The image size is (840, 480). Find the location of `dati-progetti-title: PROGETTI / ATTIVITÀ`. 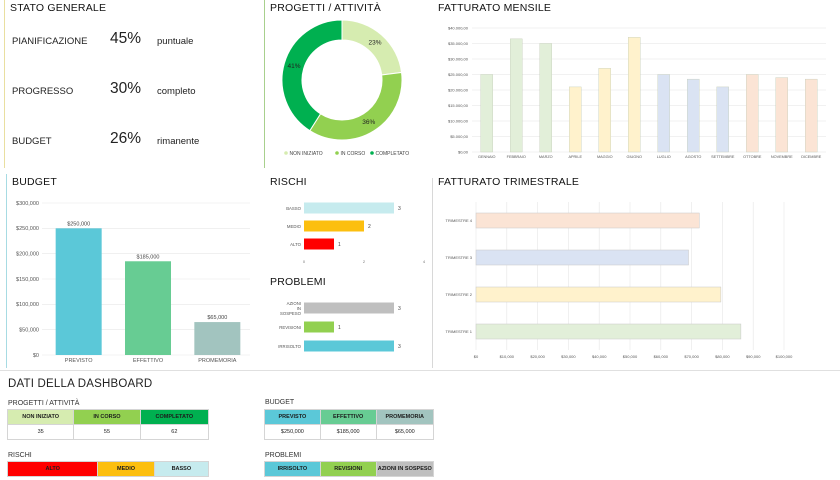

dati-progetti-title: PROGETTI / ATTIVITÀ is located at coordinates (44, 403).